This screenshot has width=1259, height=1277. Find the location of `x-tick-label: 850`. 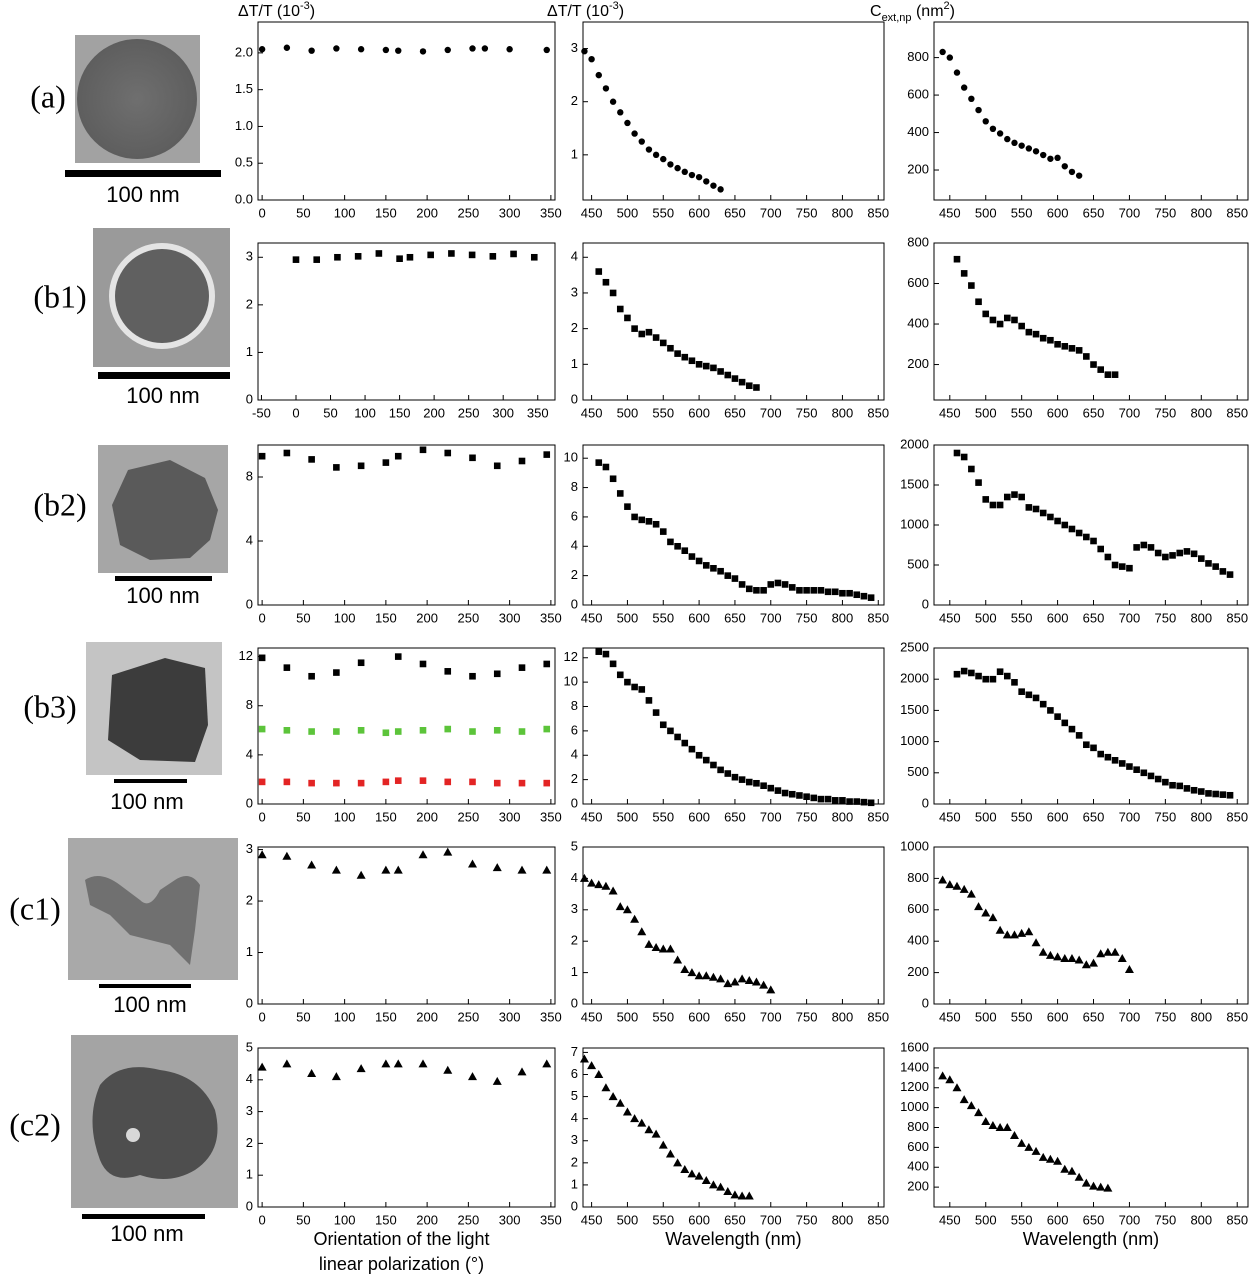

x-tick-label: 850 is located at coordinates (1237, 1219).